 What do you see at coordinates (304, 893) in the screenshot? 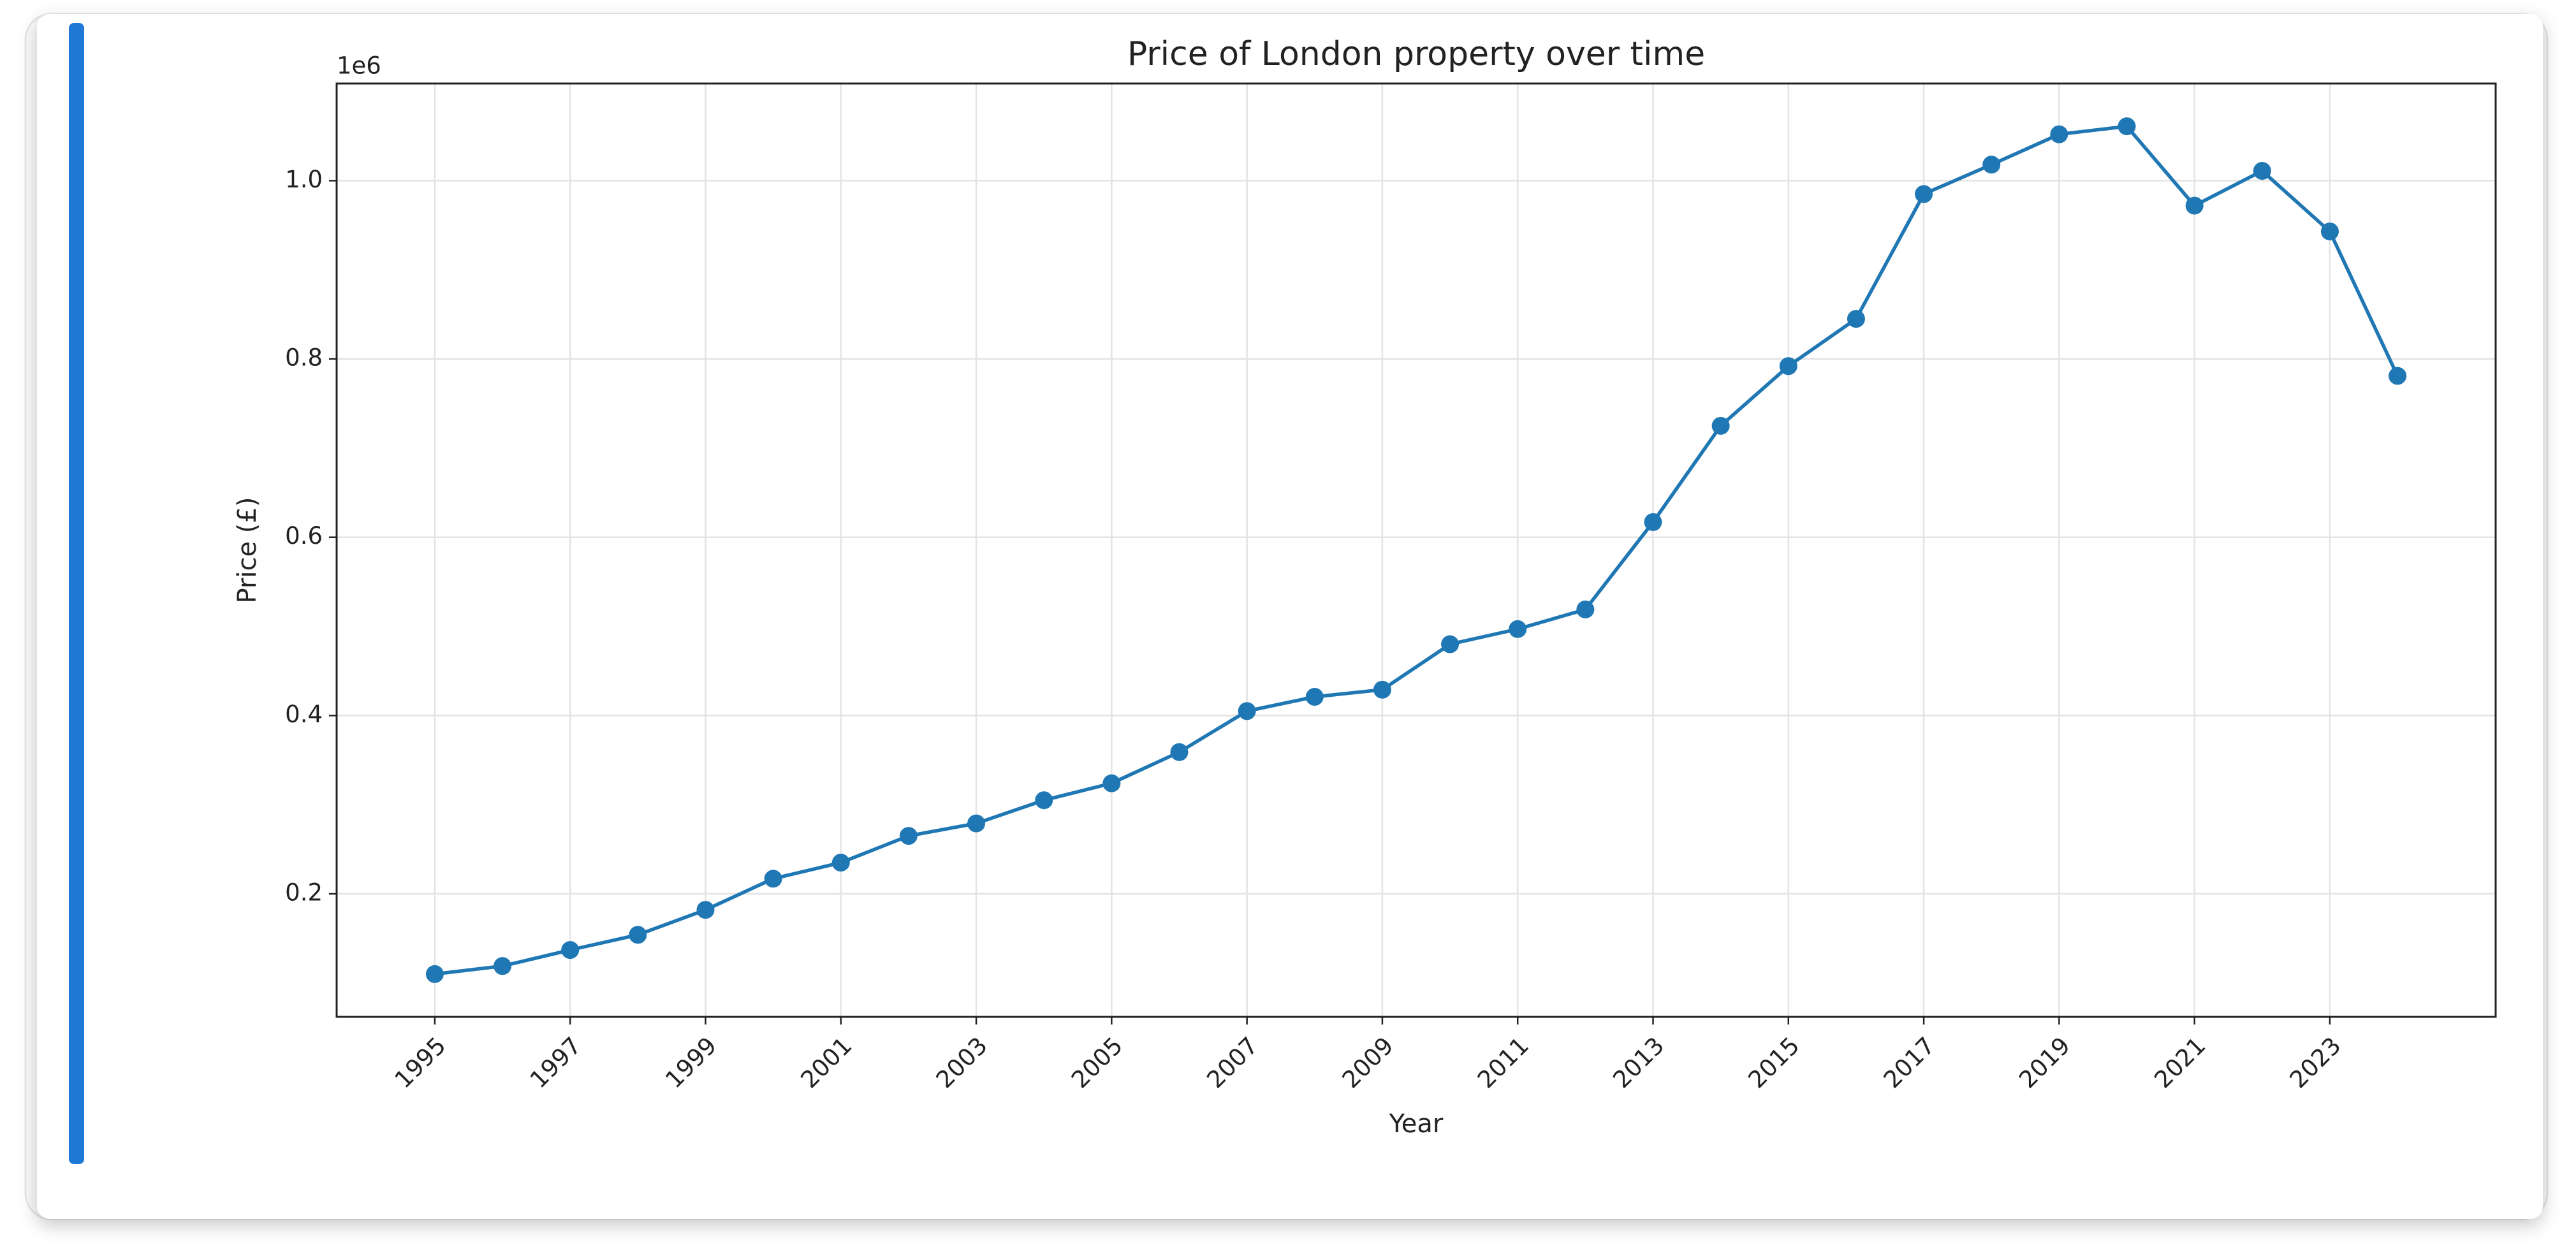
I see `y-tick-label: 0.2` at bounding box center [304, 893].